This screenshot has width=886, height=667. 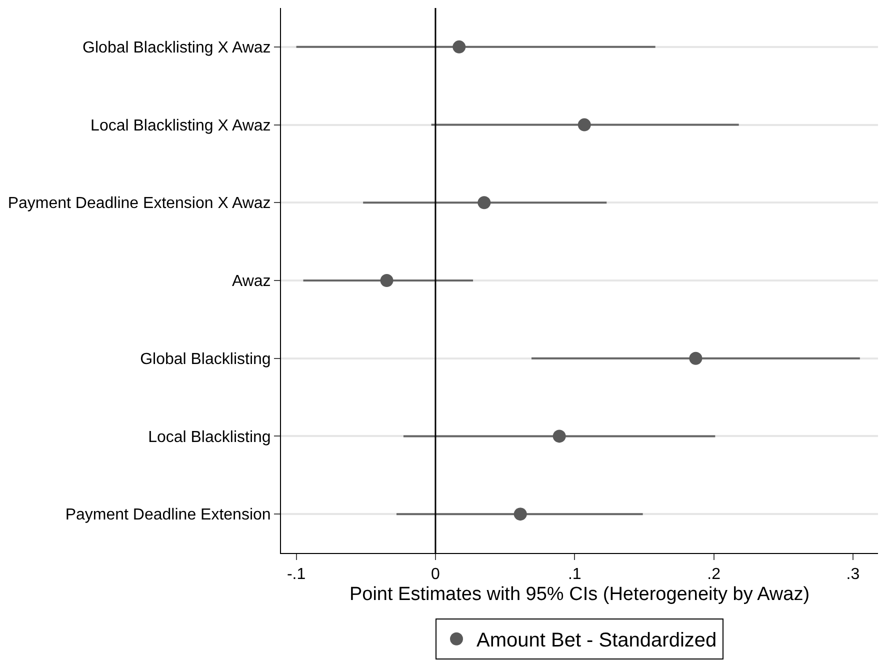 I want to click on x-tick-label: 0, so click(x=435, y=575).